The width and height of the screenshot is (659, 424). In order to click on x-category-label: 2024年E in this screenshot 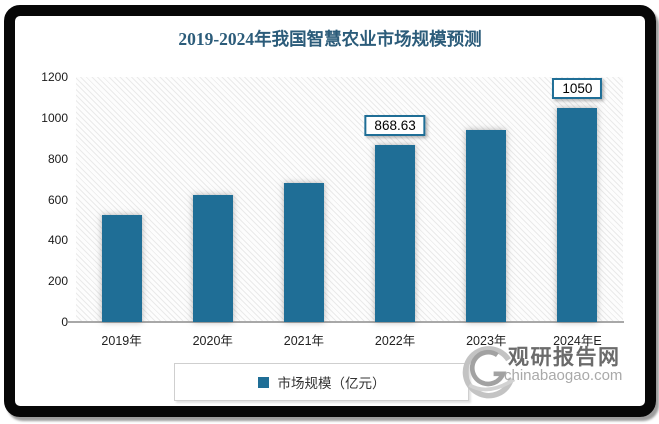, I will do `click(577, 341)`.